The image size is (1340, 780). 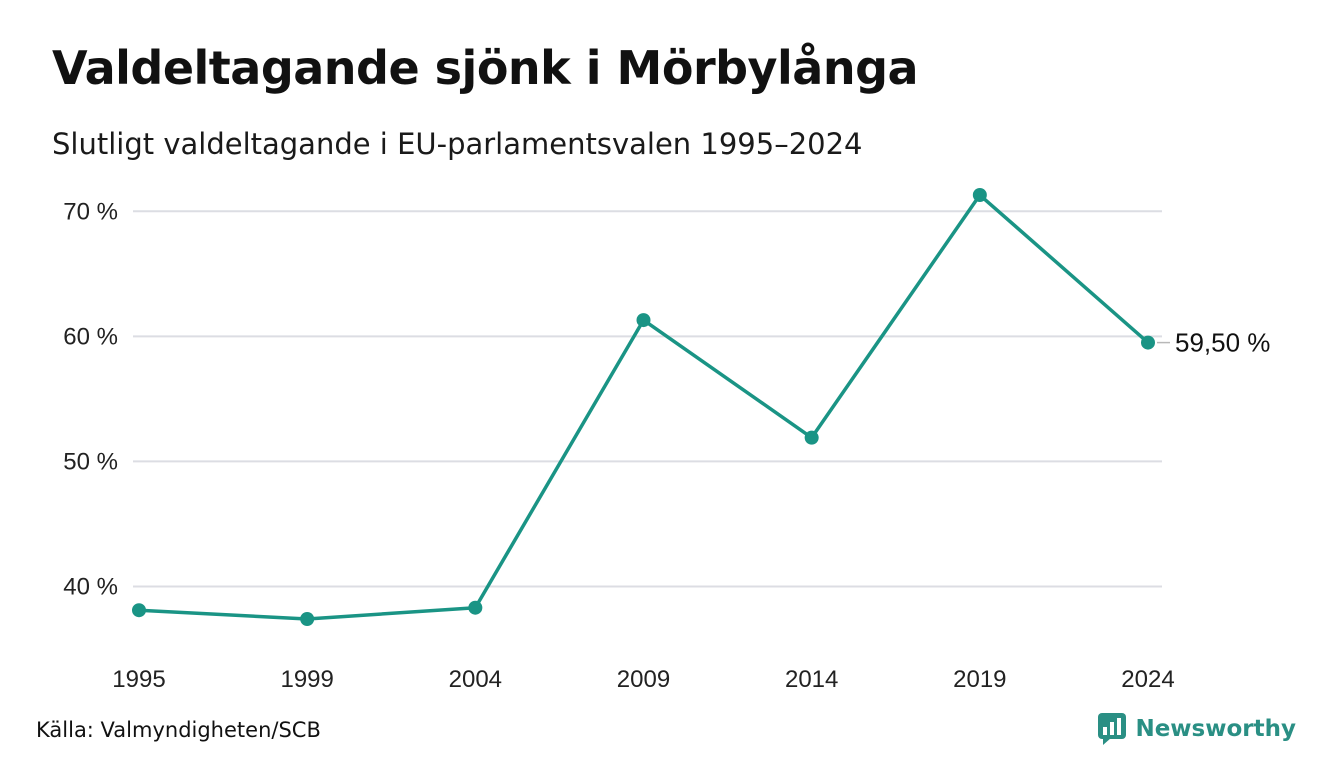 What do you see at coordinates (1147, 679) in the screenshot?
I see `x-tick-label: 2024` at bounding box center [1147, 679].